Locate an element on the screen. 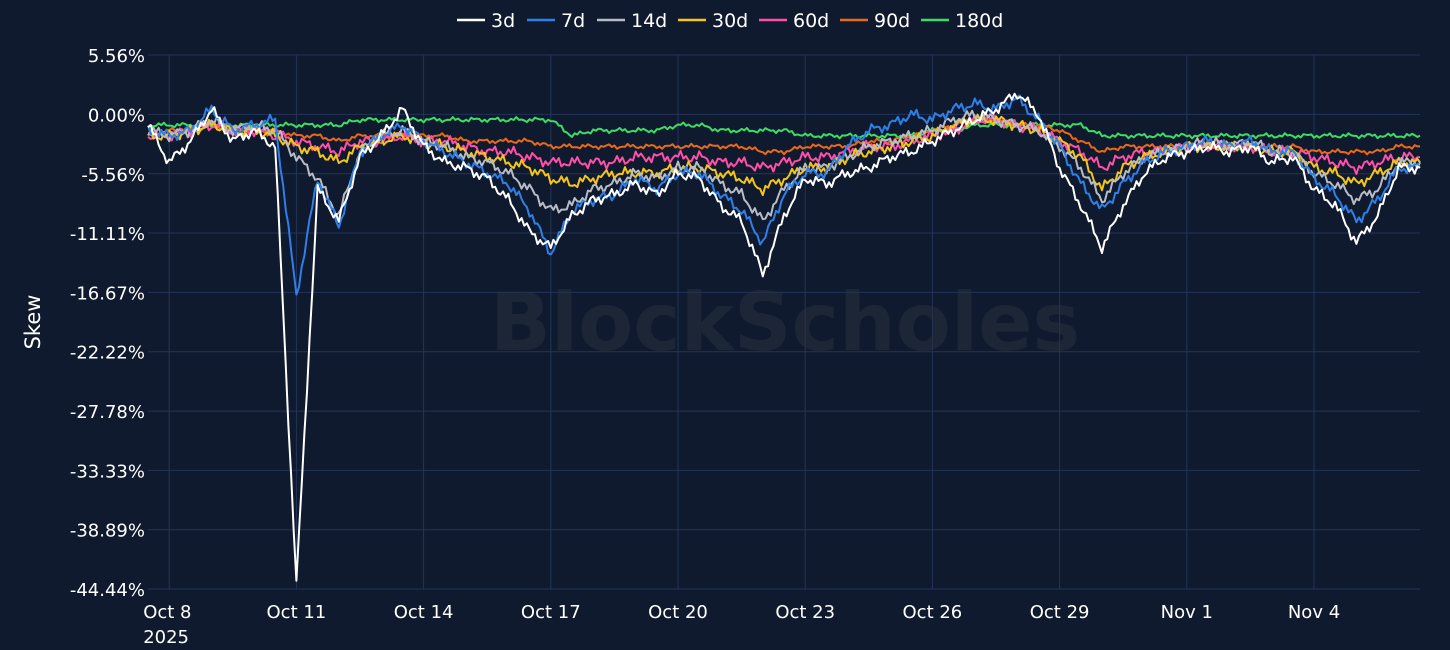  y-tick-label: -22.22% is located at coordinates (107, 353).